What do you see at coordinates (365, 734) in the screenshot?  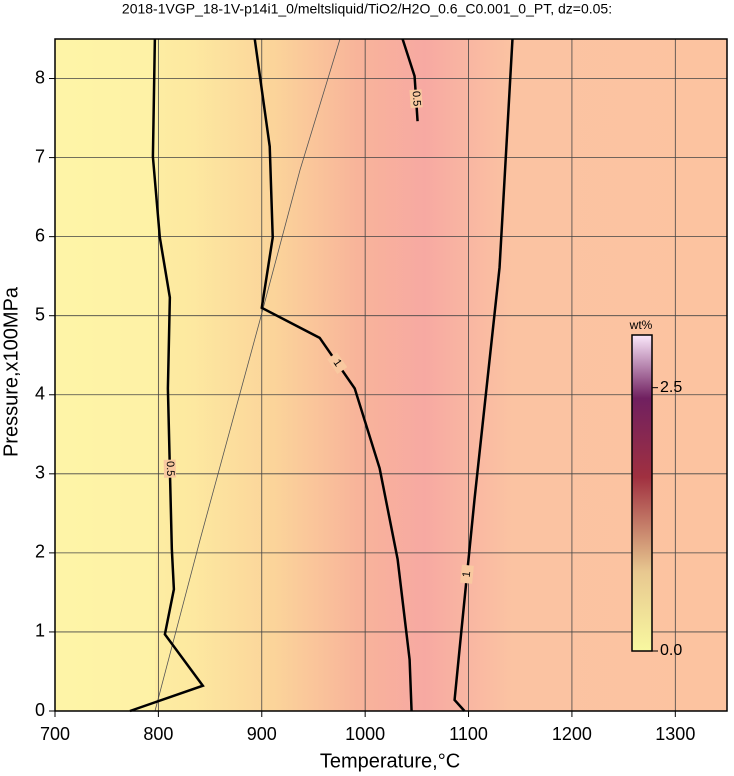 I see `x-tick-label: 1000` at bounding box center [365, 734].